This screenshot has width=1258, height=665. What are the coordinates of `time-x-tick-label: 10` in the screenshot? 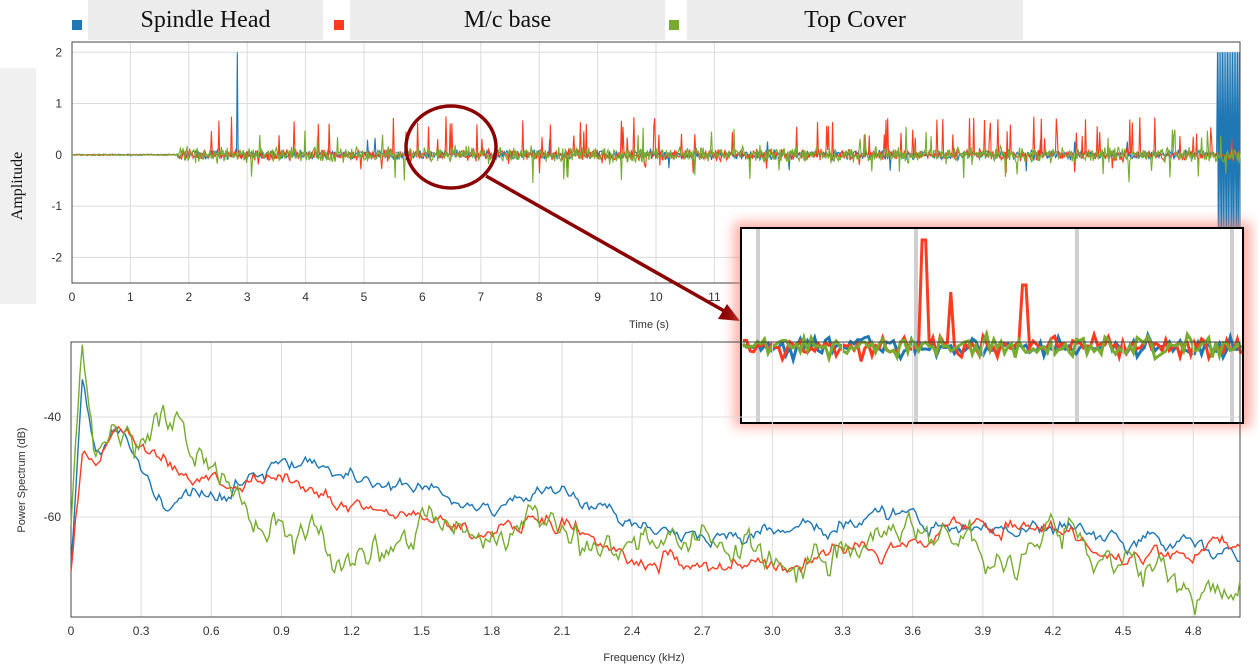 It's located at (656, 297).